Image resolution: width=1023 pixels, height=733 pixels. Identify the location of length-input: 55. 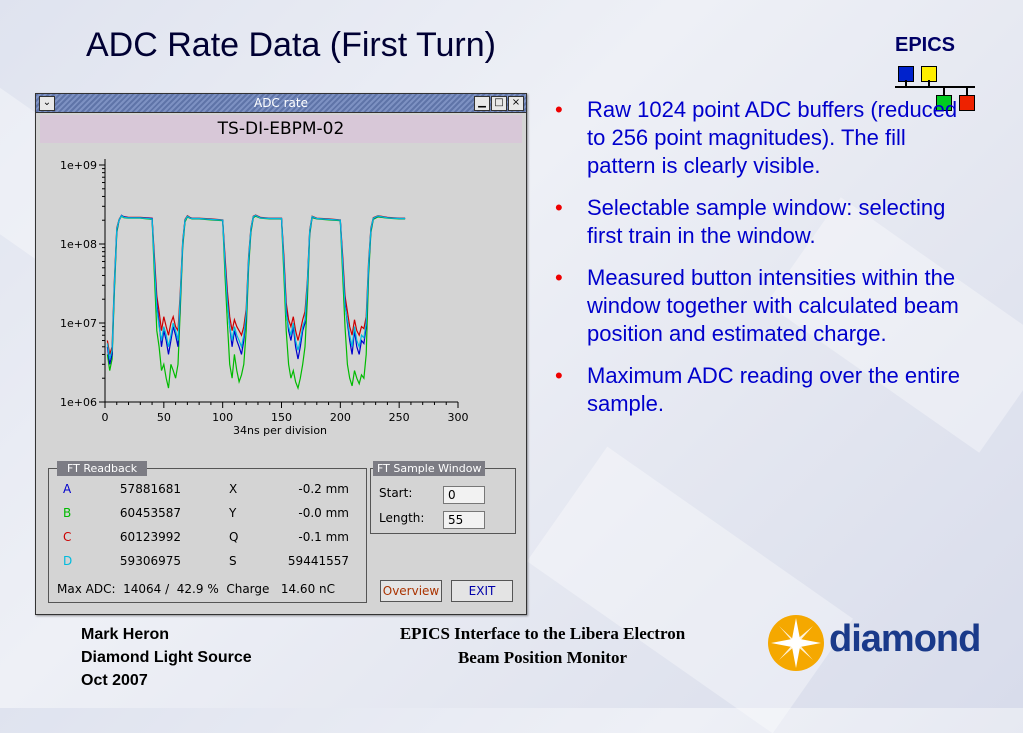
(464, 520).